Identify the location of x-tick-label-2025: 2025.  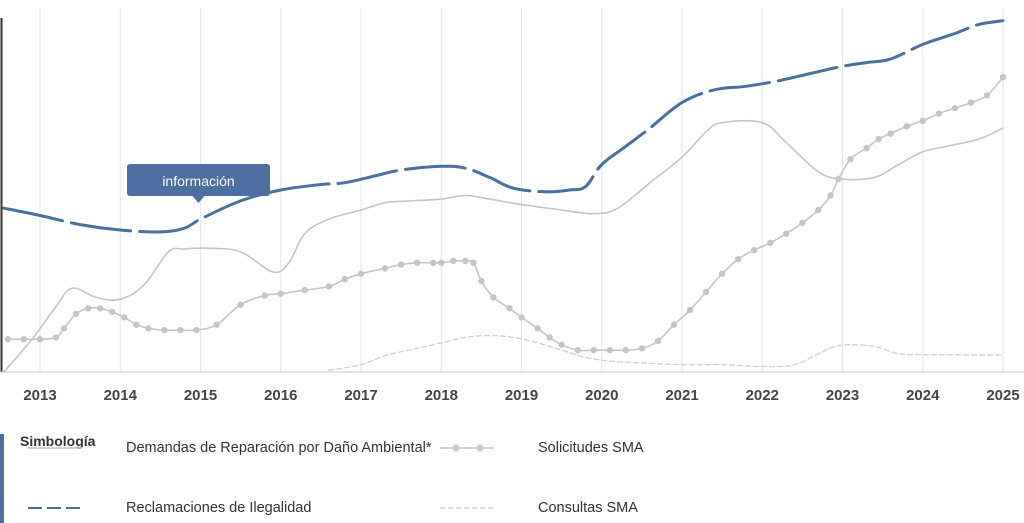
(1002, 395).